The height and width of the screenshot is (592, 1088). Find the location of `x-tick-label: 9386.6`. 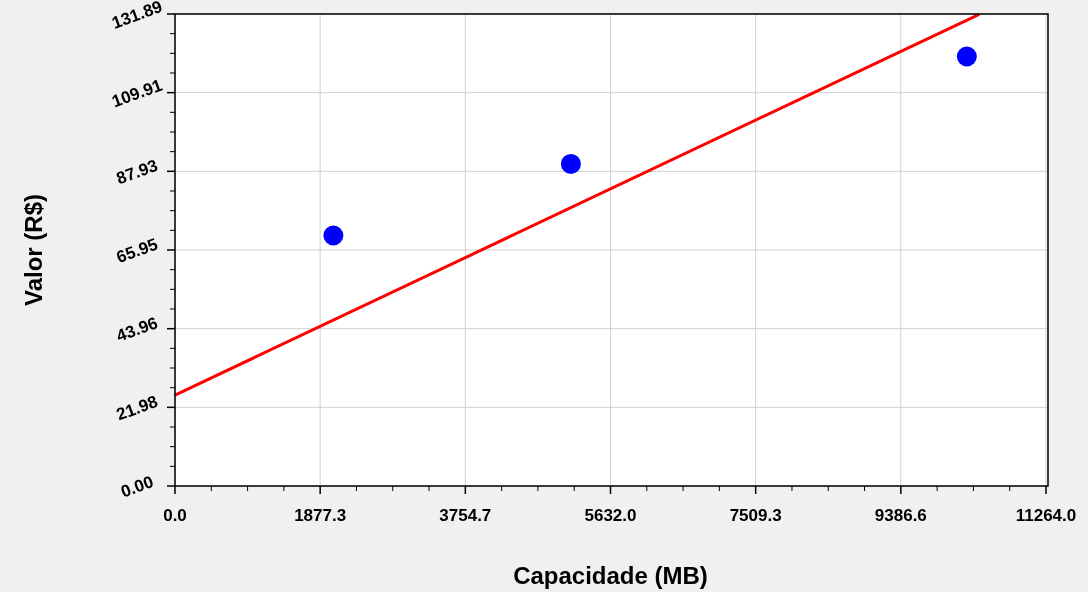

x-tick-label: 9386.6 is located at coordinates (900, 515).